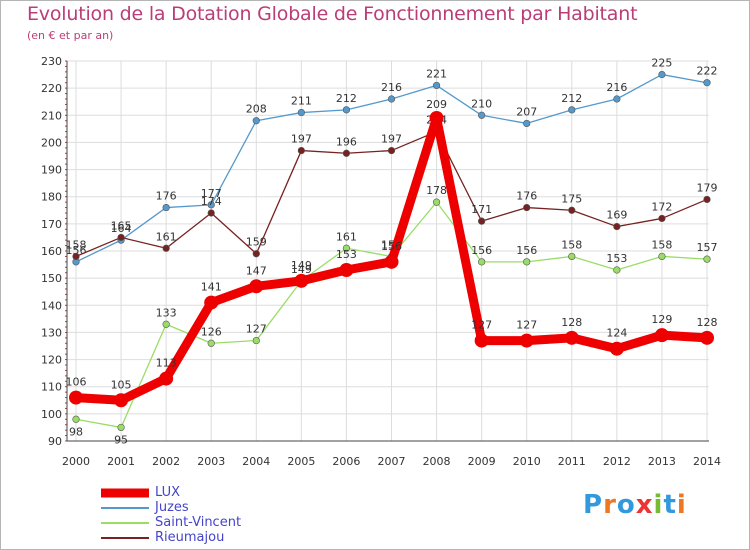  Describe the element at coordinates (346, 141) in the screenshot. I see `data-label-rieumajou: 196` at that location.